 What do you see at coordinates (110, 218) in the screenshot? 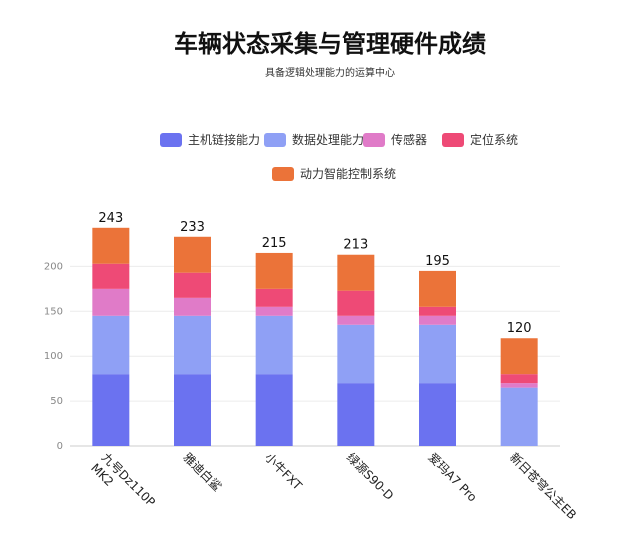
I see `total-label: 243` at bounding box center [110, 218].